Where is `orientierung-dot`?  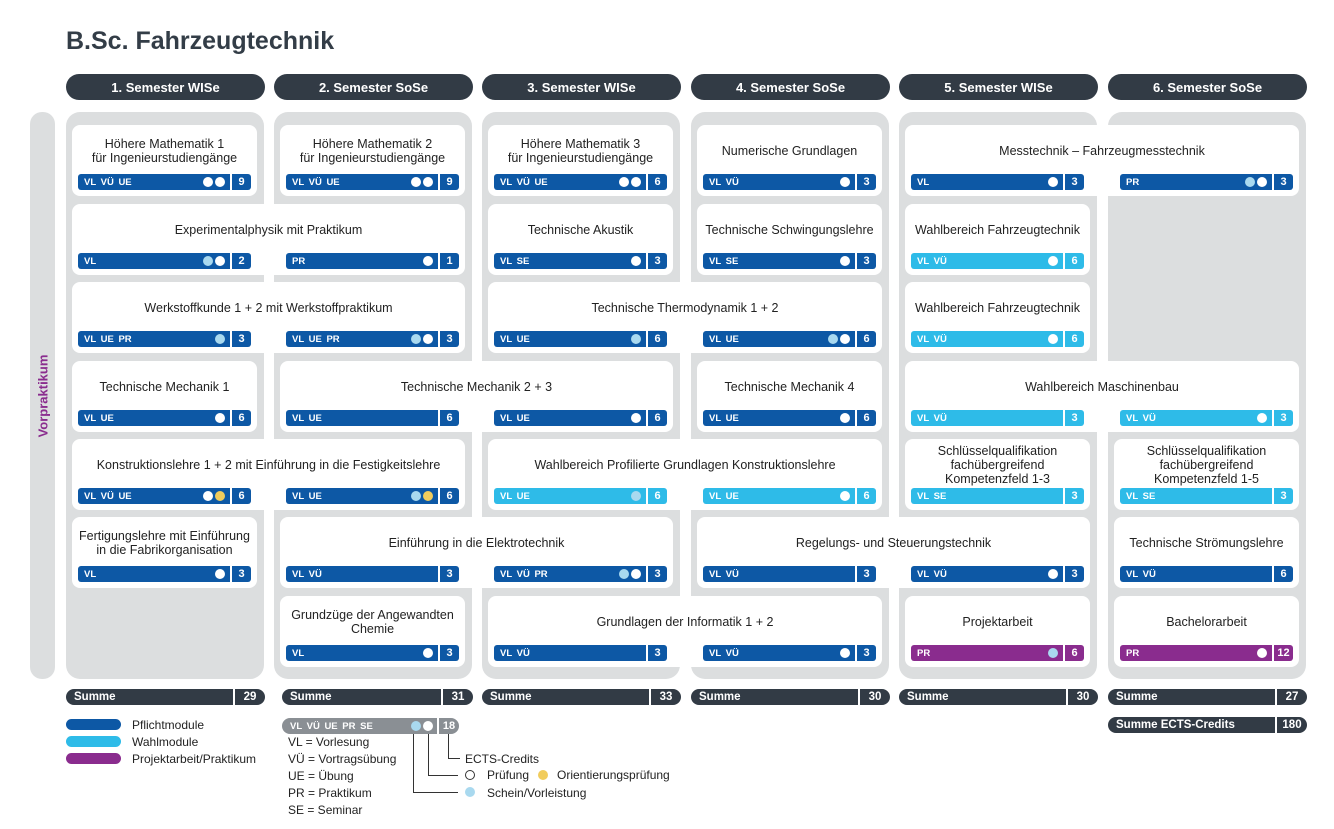 orientierung-dot is located at coordinates (428, 496).